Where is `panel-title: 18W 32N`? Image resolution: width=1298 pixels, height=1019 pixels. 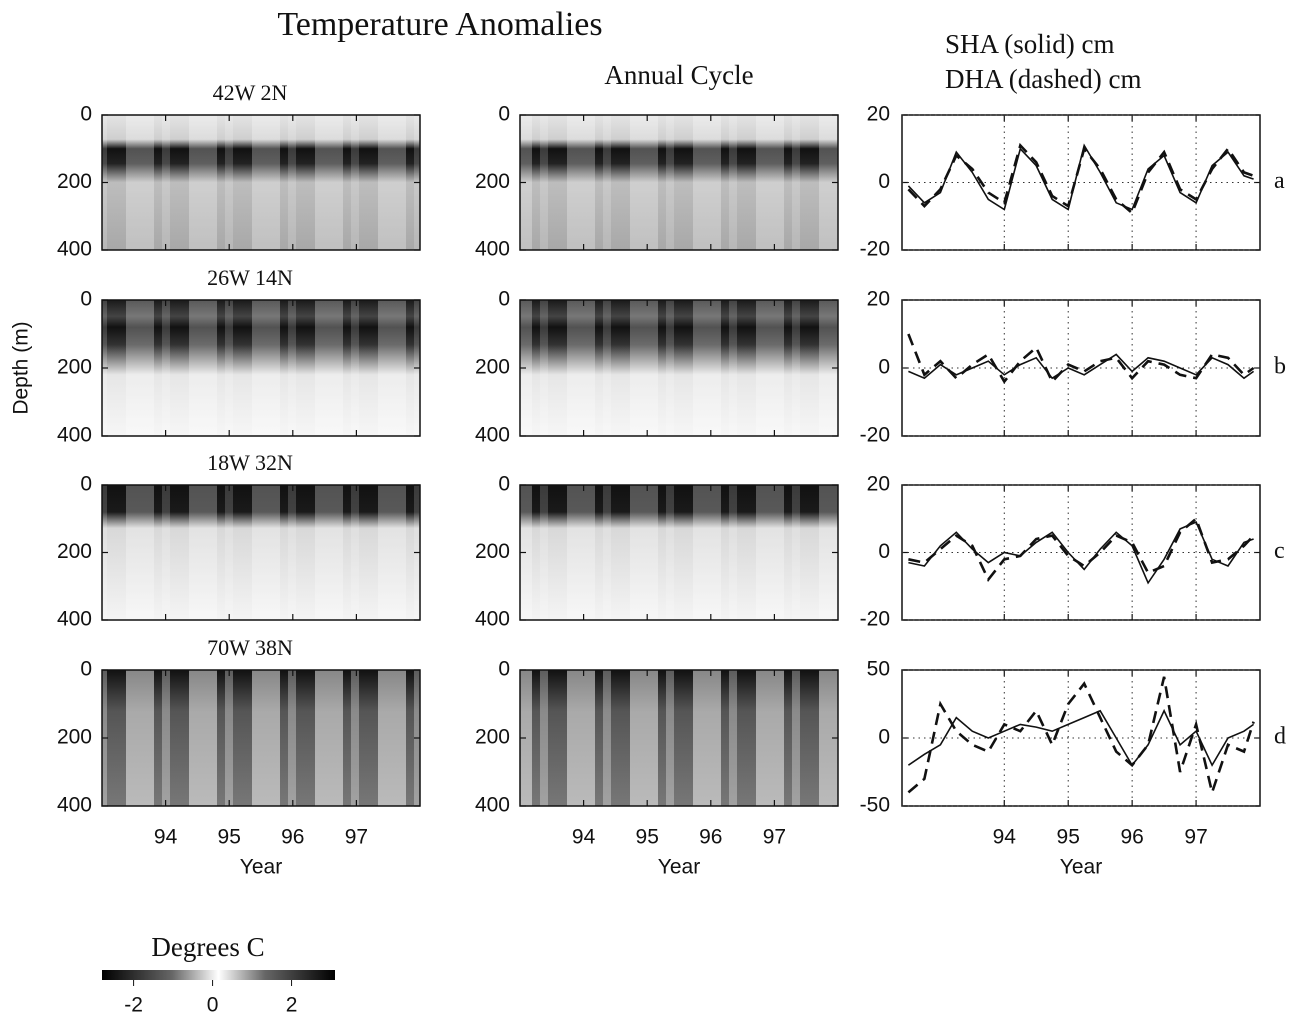
panel-title: 18W 32N is located at coordinates (250, 462).